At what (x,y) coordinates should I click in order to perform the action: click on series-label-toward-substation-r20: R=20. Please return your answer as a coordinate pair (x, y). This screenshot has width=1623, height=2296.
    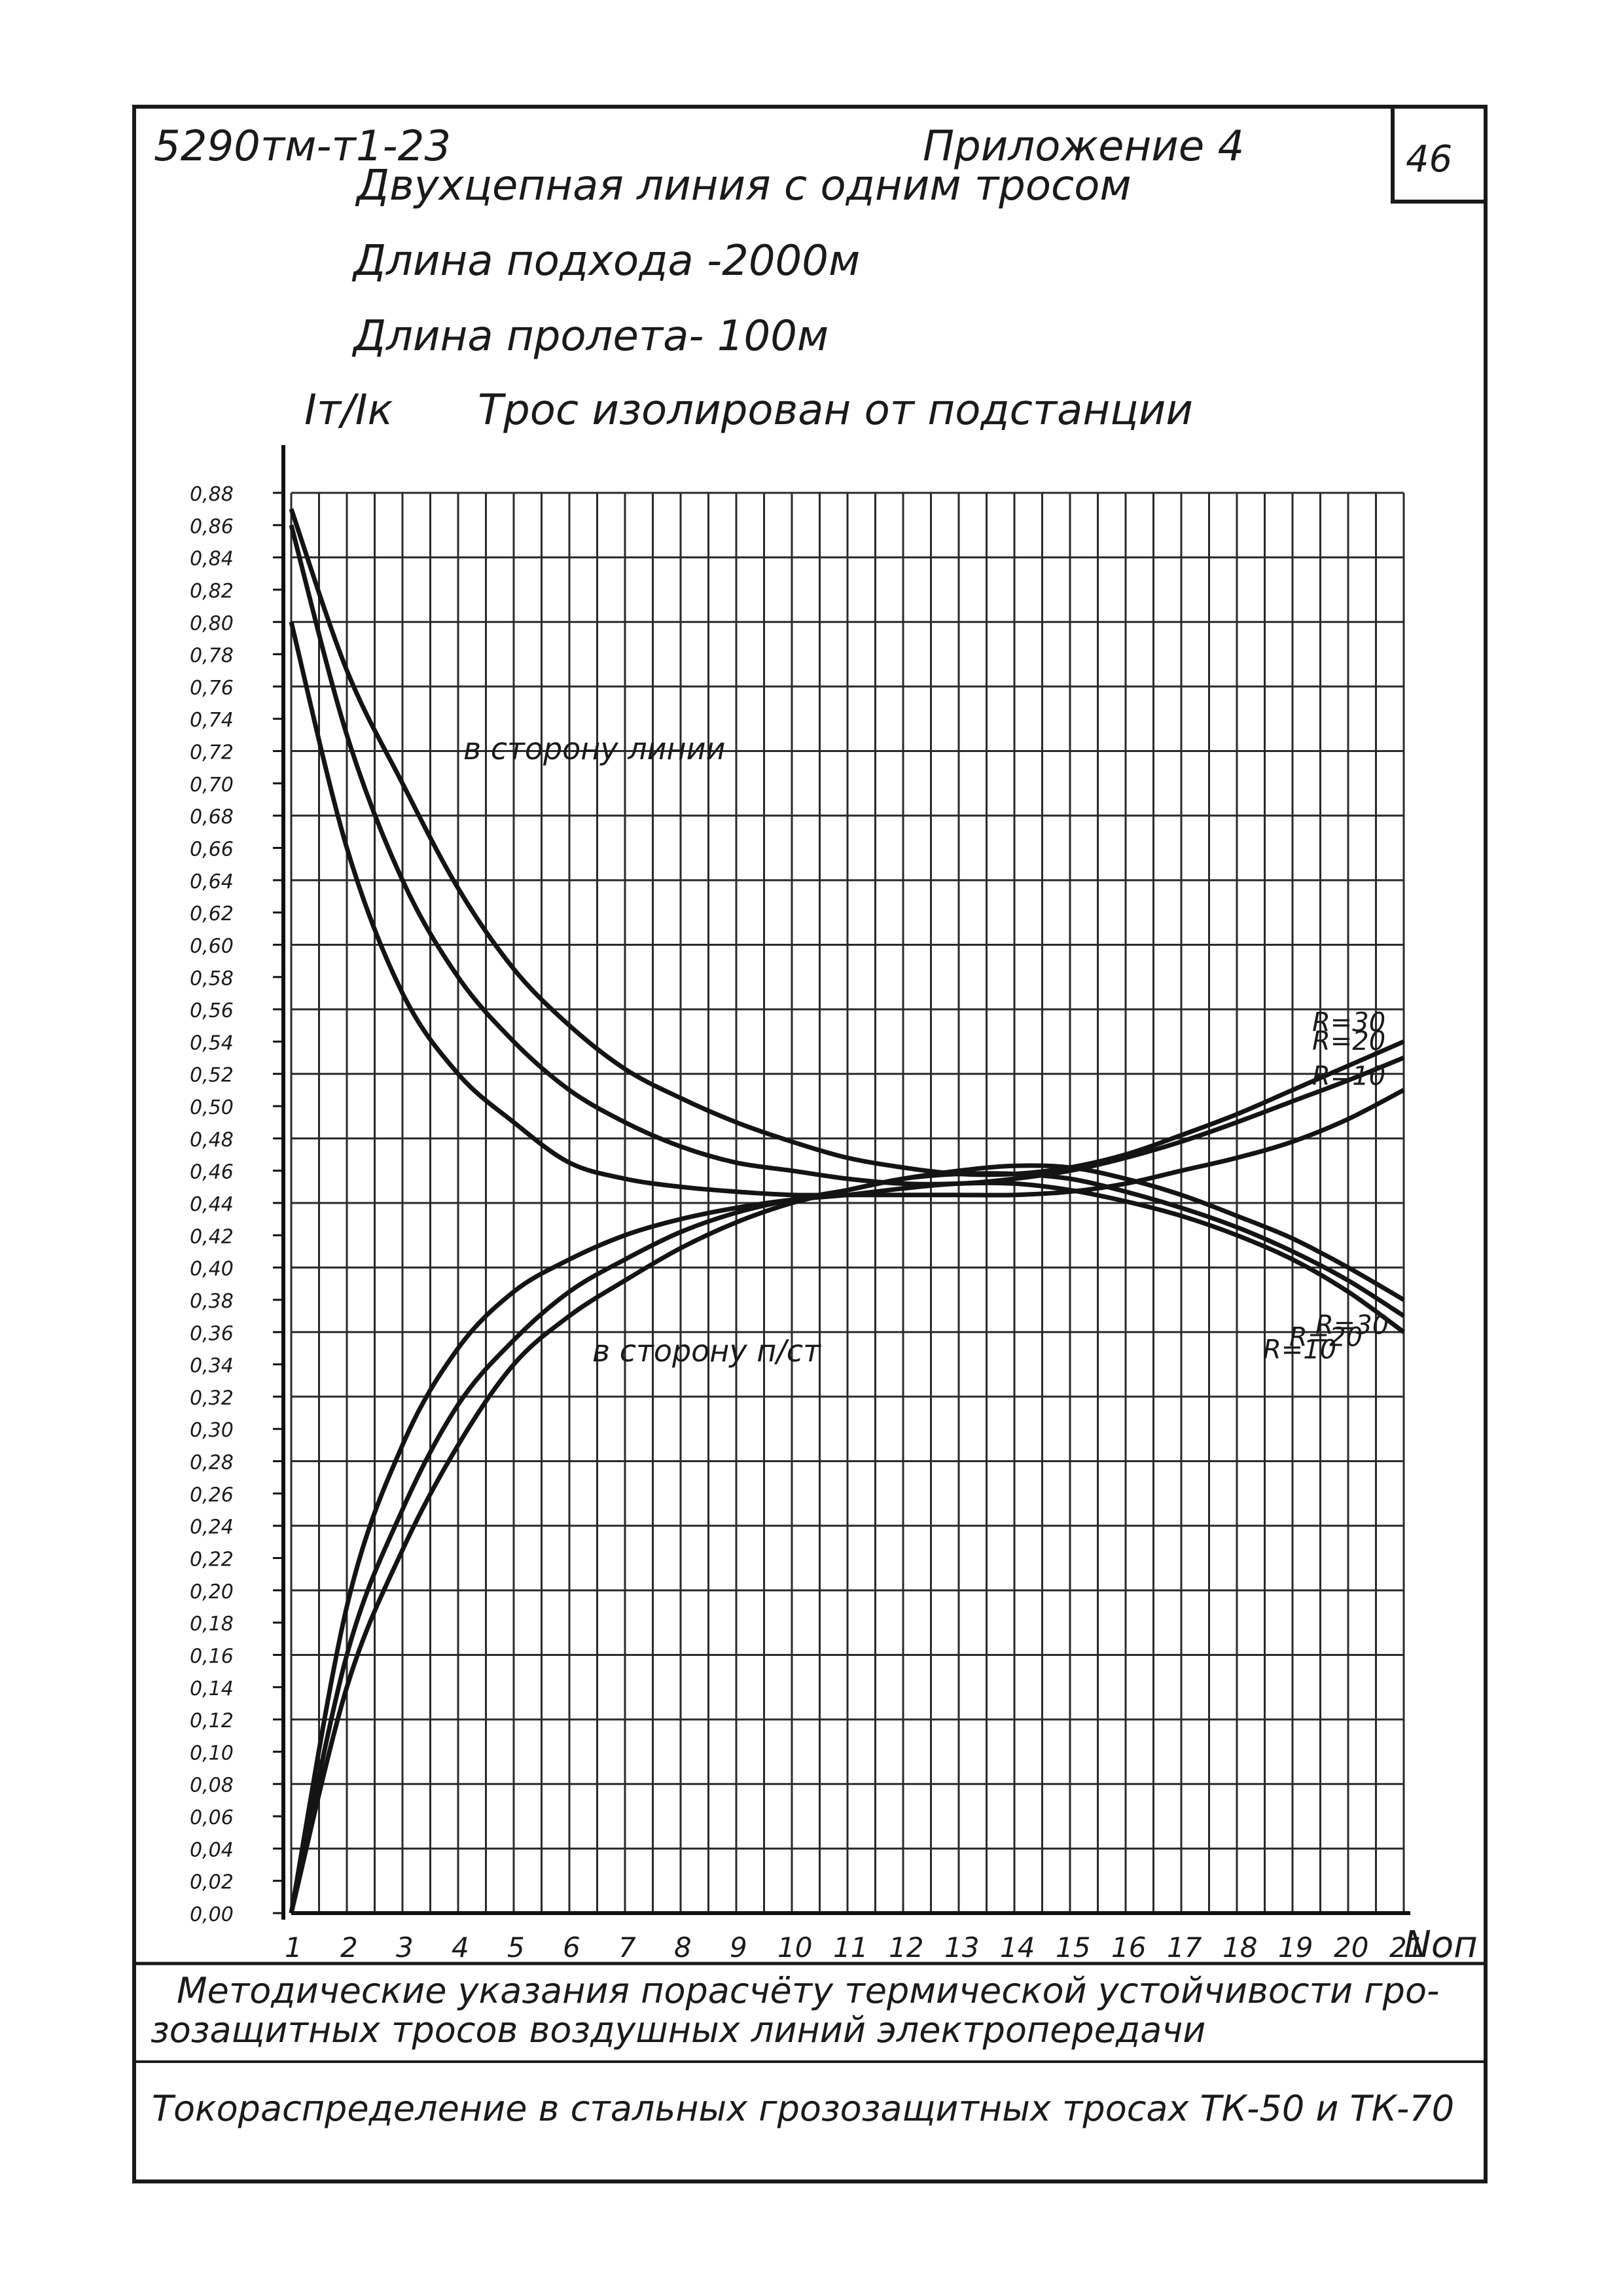
    Looking at the image, I should click on (1326, 1338).